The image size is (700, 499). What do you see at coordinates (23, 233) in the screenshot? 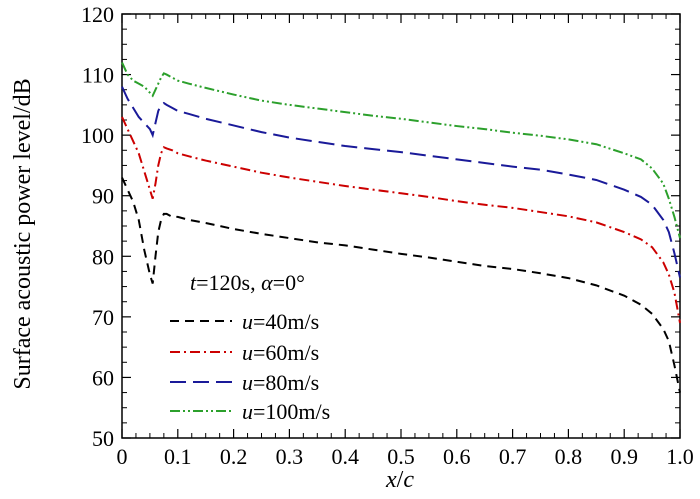
I see `y-axis-title: Surface acoustic power level/dB` at bounding box center [23, 233].